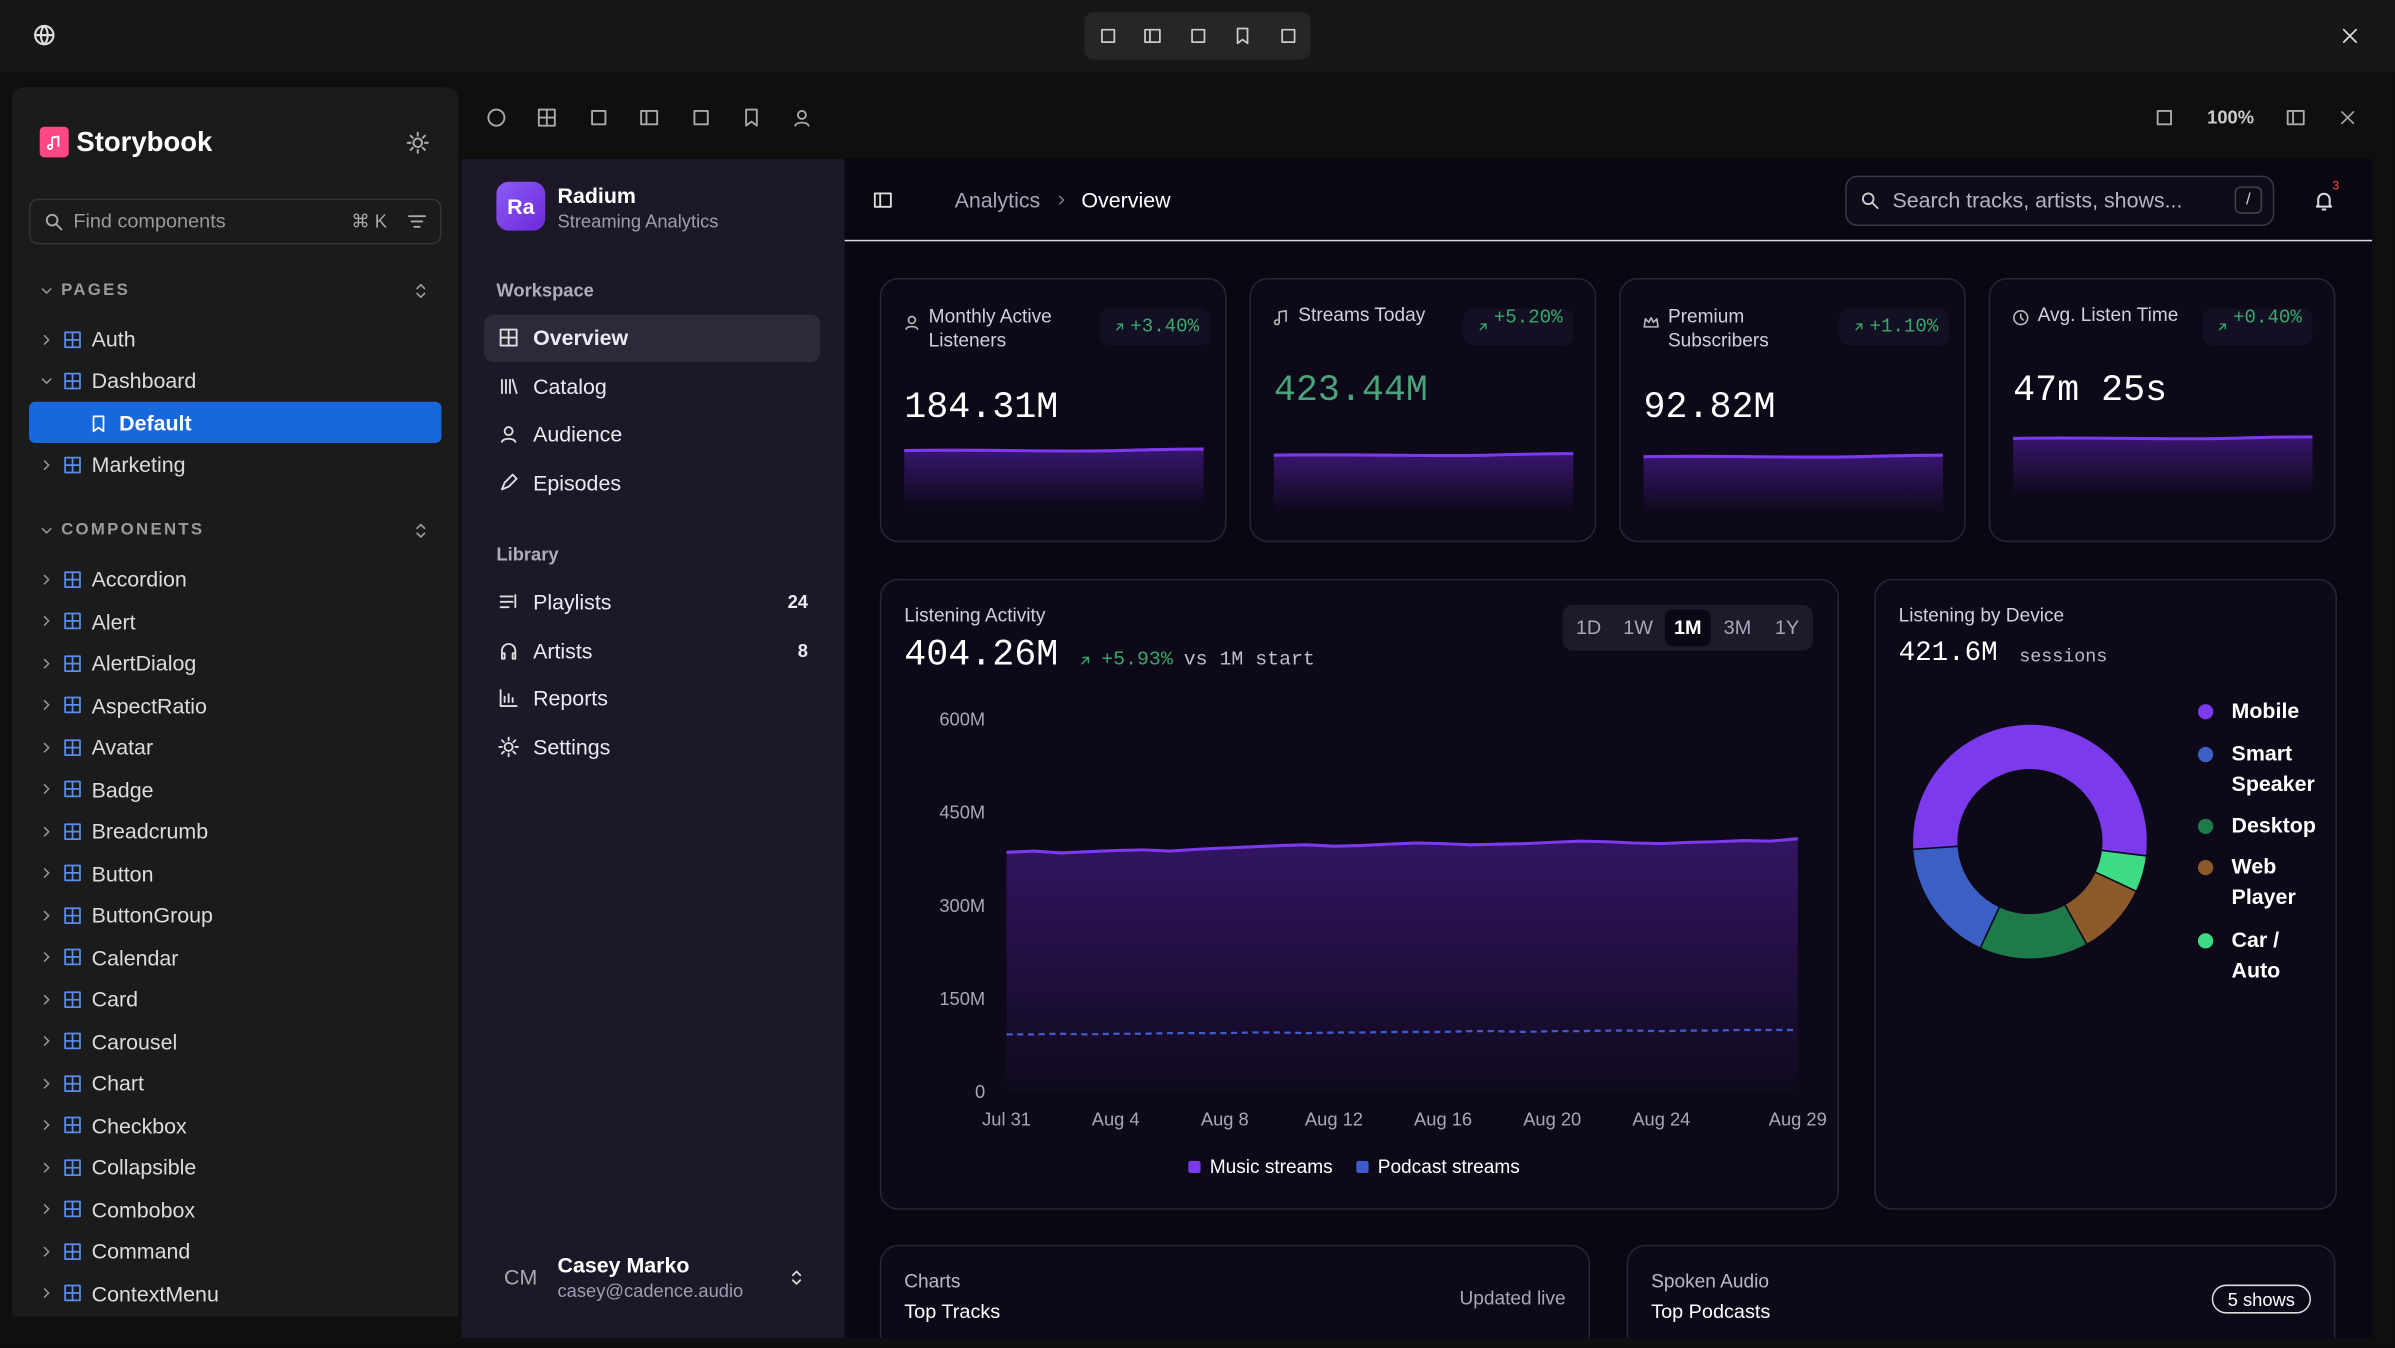 The image size is (2395, 1348). I want to click on component-link: Button, so click(122, 873).